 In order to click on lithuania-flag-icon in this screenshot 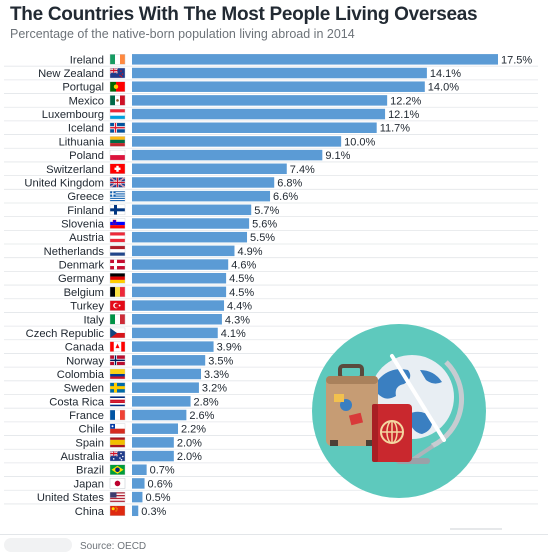, I will do `click(117, 141)`.